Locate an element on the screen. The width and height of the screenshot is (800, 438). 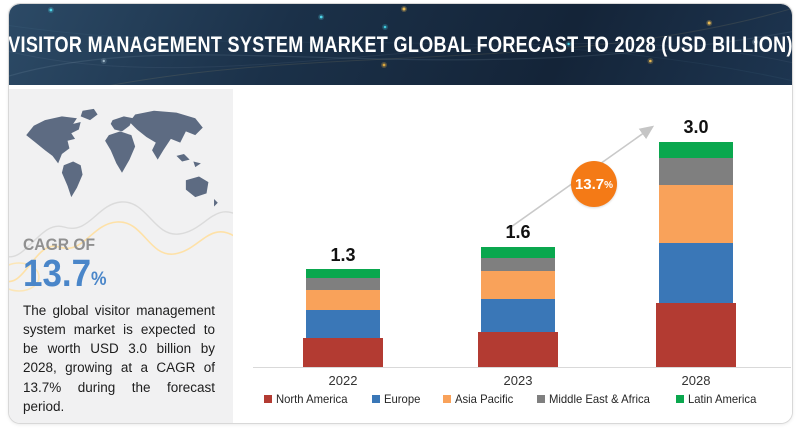
glow-dots is located at coordinates (403, 37).